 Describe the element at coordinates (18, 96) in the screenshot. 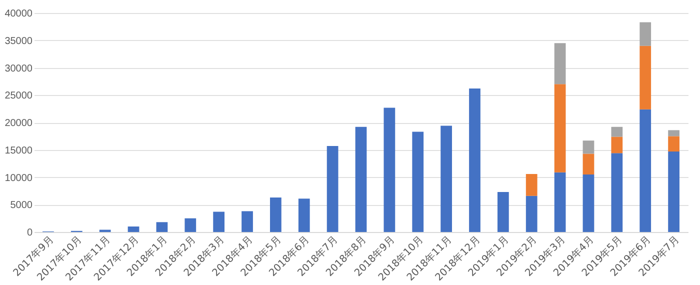

I see `y-tick-label: 25000` at that location.